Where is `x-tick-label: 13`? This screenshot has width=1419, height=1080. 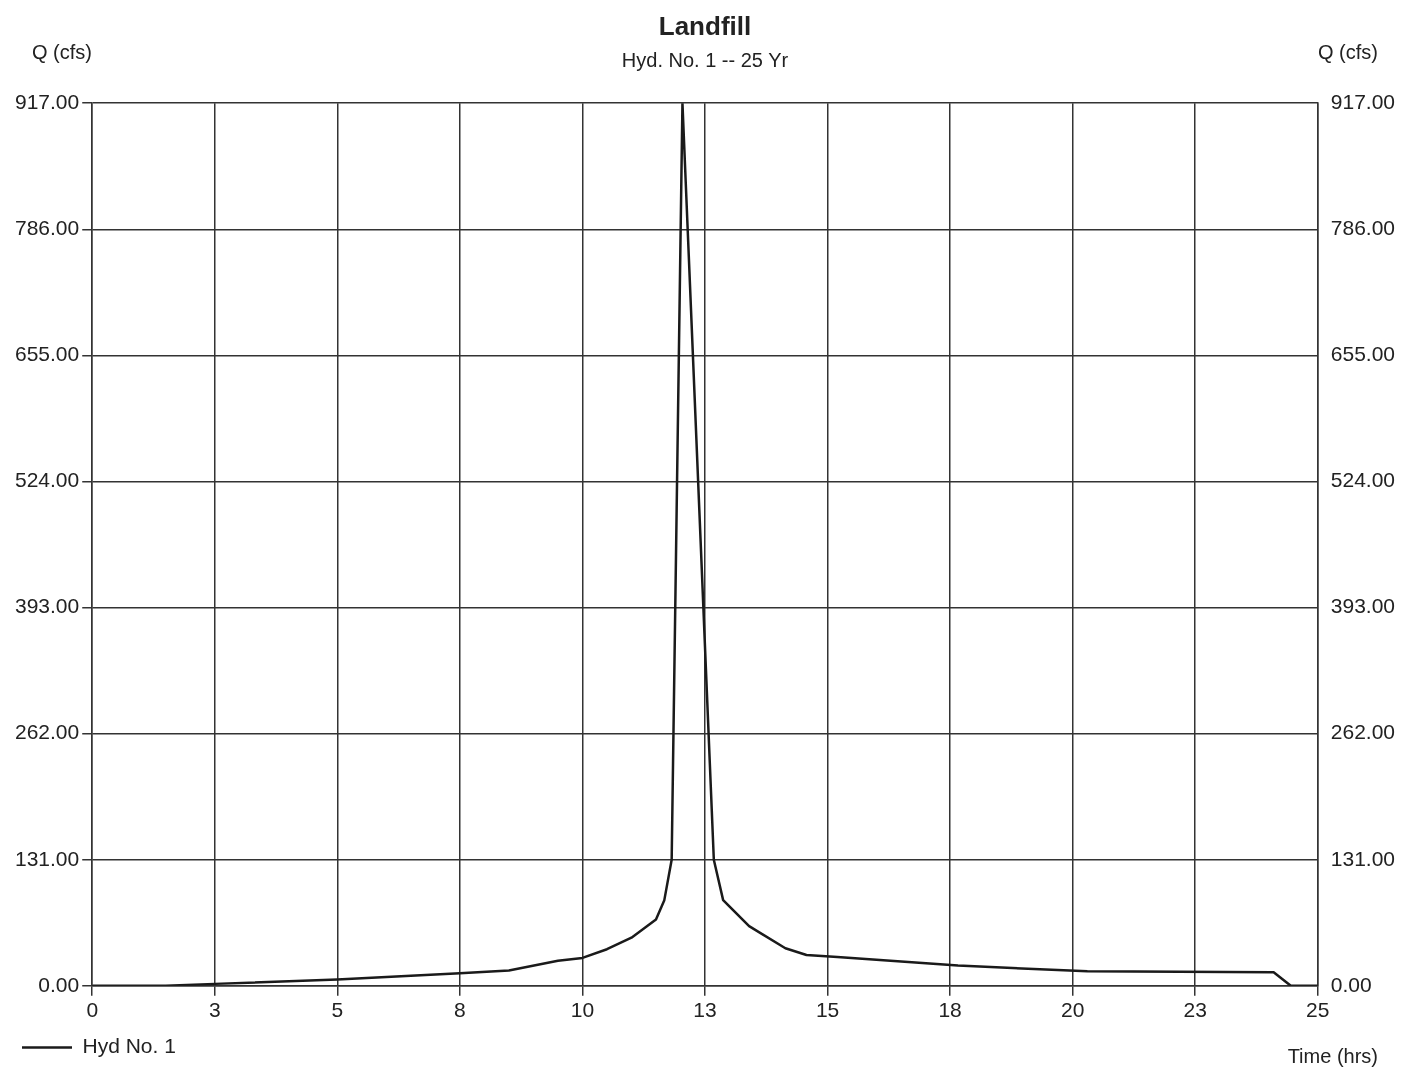 x-tick-label: 13 is located at coordinates (705, 1010).